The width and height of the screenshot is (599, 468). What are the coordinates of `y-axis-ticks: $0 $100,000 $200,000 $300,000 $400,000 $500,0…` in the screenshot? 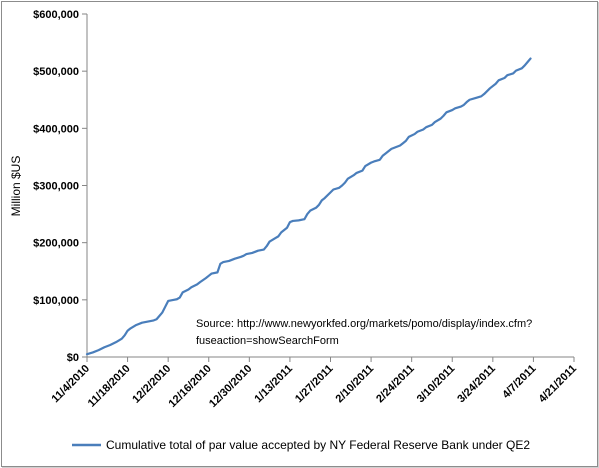 It's located at (60, 186).